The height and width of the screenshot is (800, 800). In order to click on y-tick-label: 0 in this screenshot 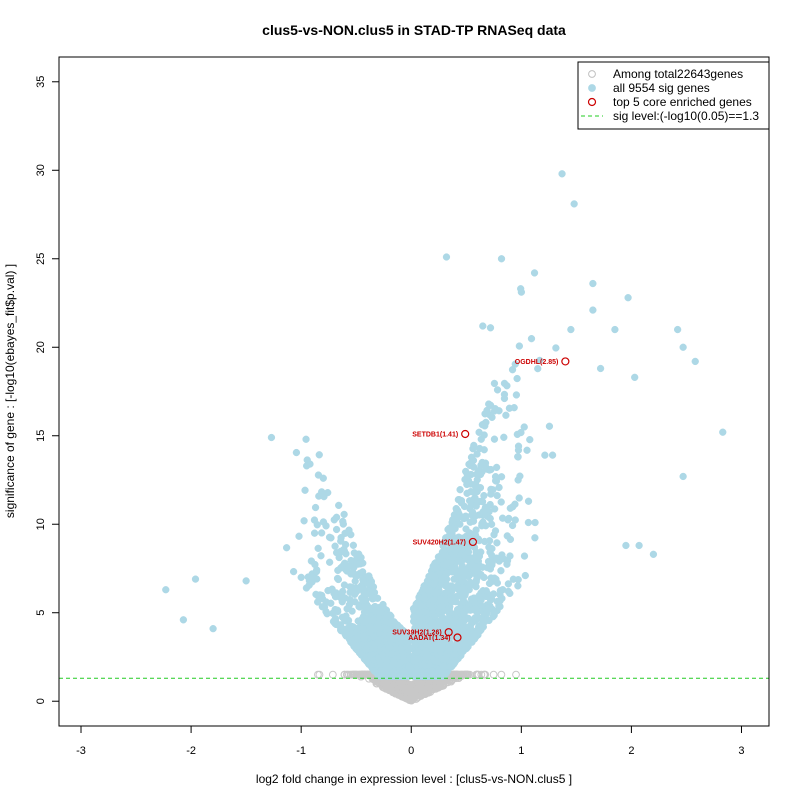, I will do `click(41, 701)`.